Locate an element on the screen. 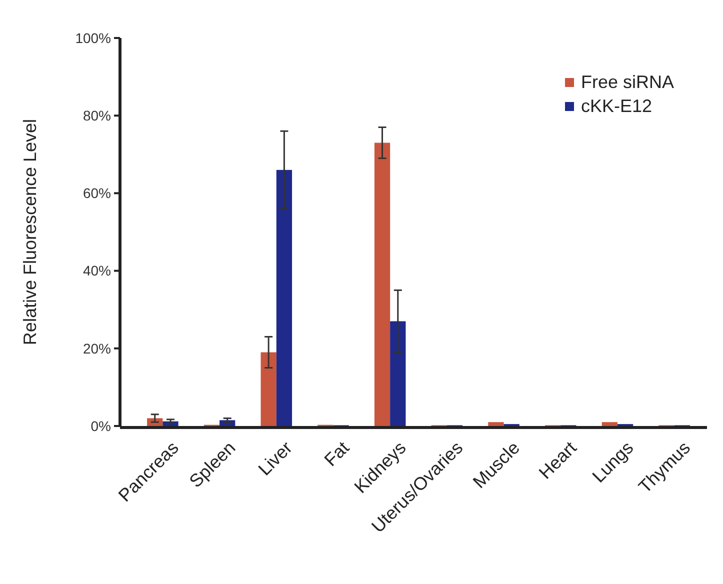 This screenshot has height=584, width=723. y-tick-label: 40% is located at coordinates (96, 270).